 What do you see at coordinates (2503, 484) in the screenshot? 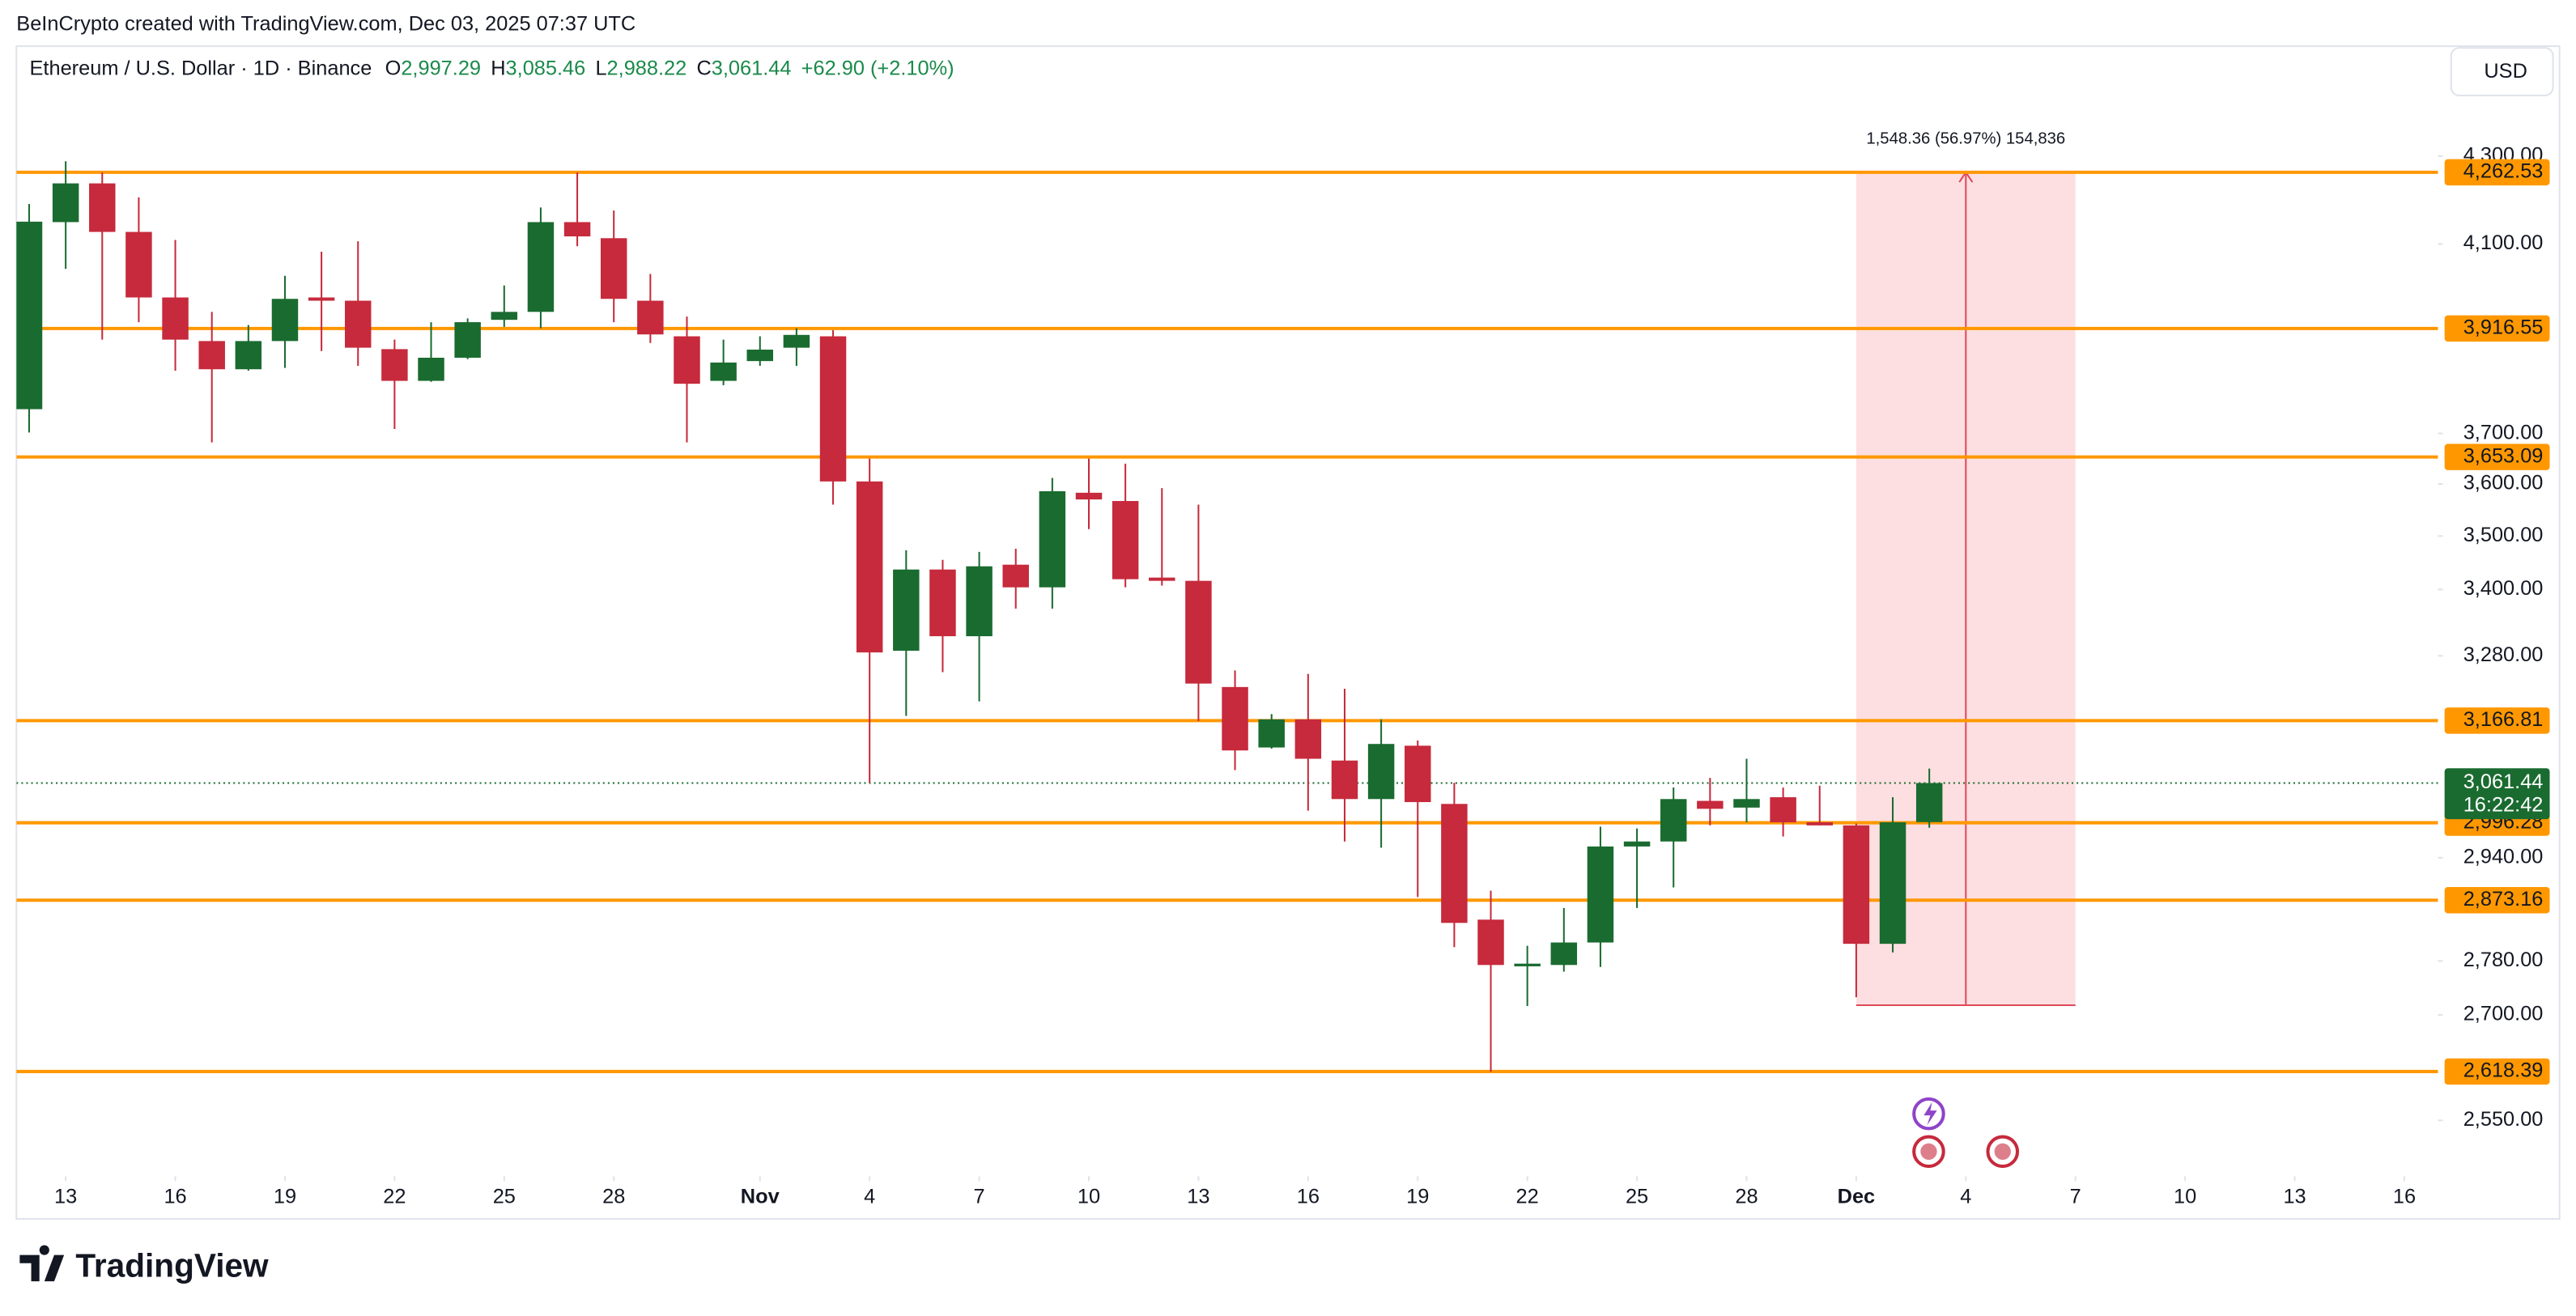
I see `y-tick-label: 3,600.00` at bounding box center [2503, 484].